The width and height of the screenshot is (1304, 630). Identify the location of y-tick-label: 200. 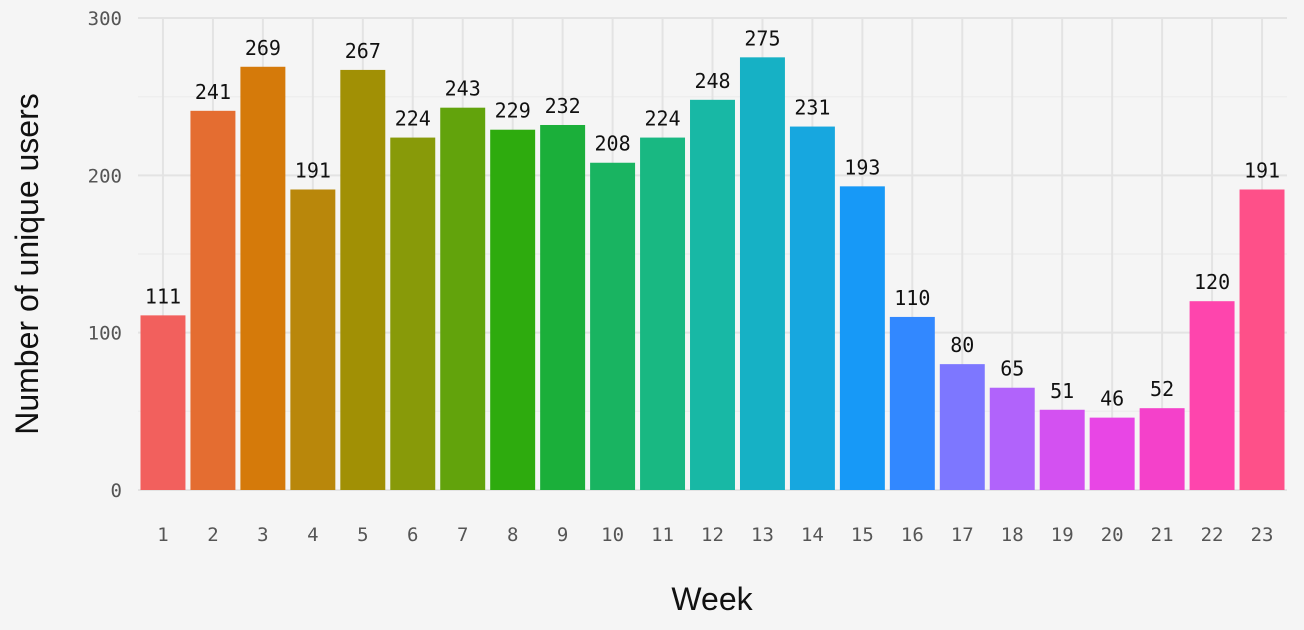
(105, 176).